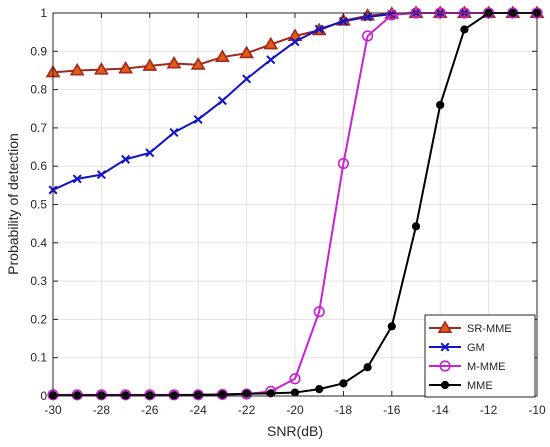  What do you see at coordinates (38, 128) in the screenshot?
I see `y-tick-label: 0.7` at bounding box center [38, 128].